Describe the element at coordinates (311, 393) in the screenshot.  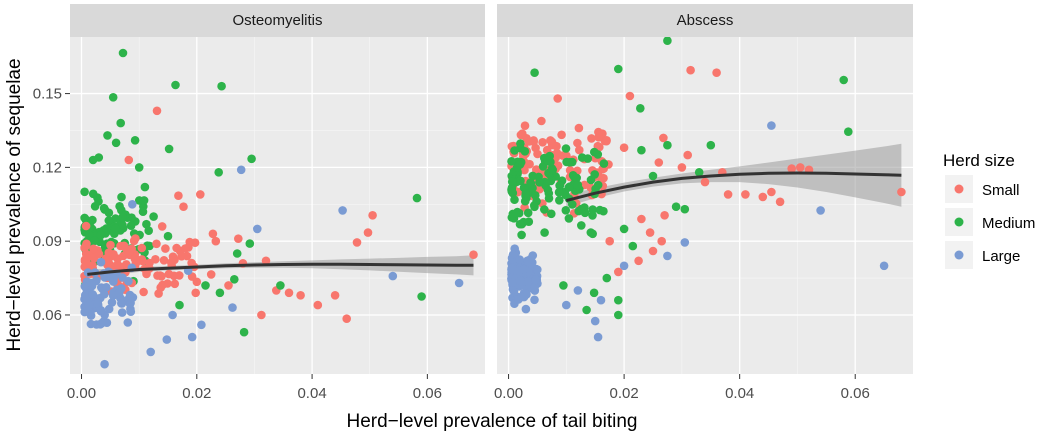
I see `x-tick-label: 0.04` at that location.